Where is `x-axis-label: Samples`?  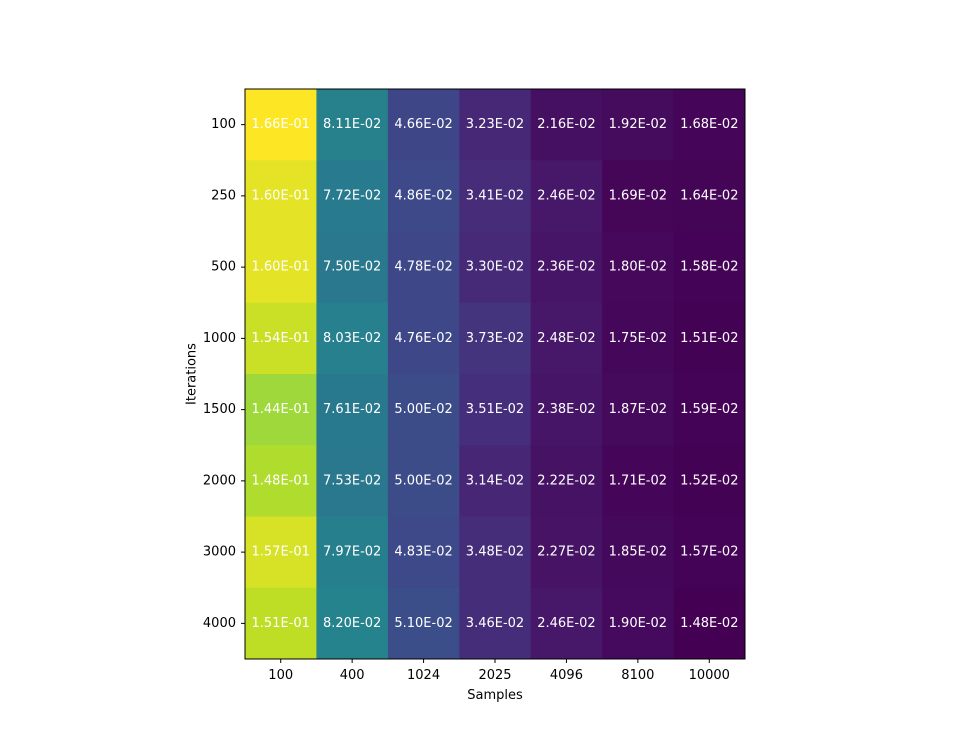 x-axis-label: Samples is located at coordinates (495, 695).